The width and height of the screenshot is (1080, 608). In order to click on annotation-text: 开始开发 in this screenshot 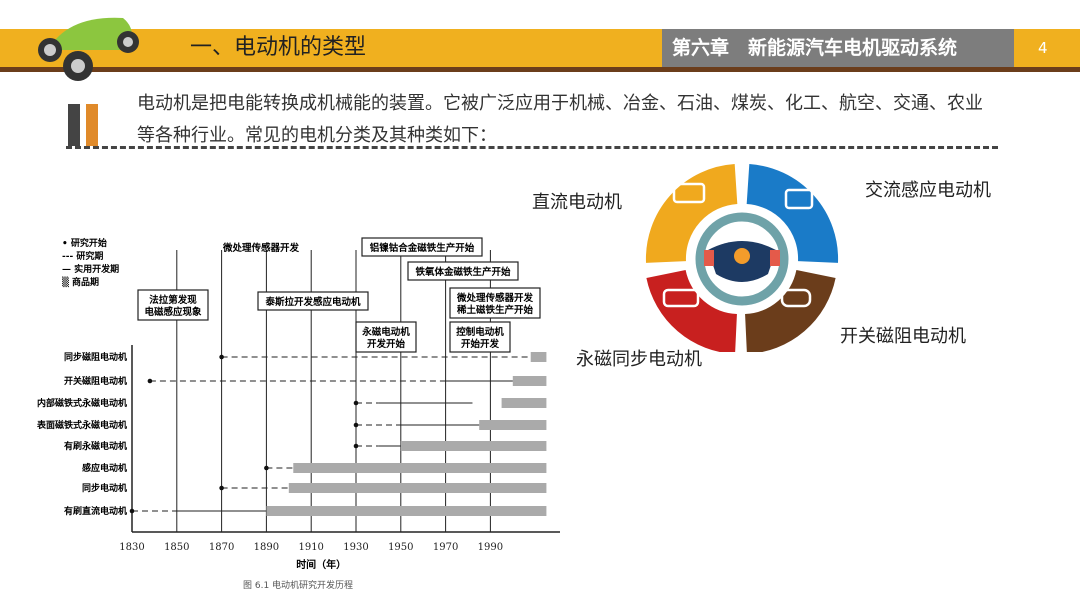, I will do `click(480, 344)`.